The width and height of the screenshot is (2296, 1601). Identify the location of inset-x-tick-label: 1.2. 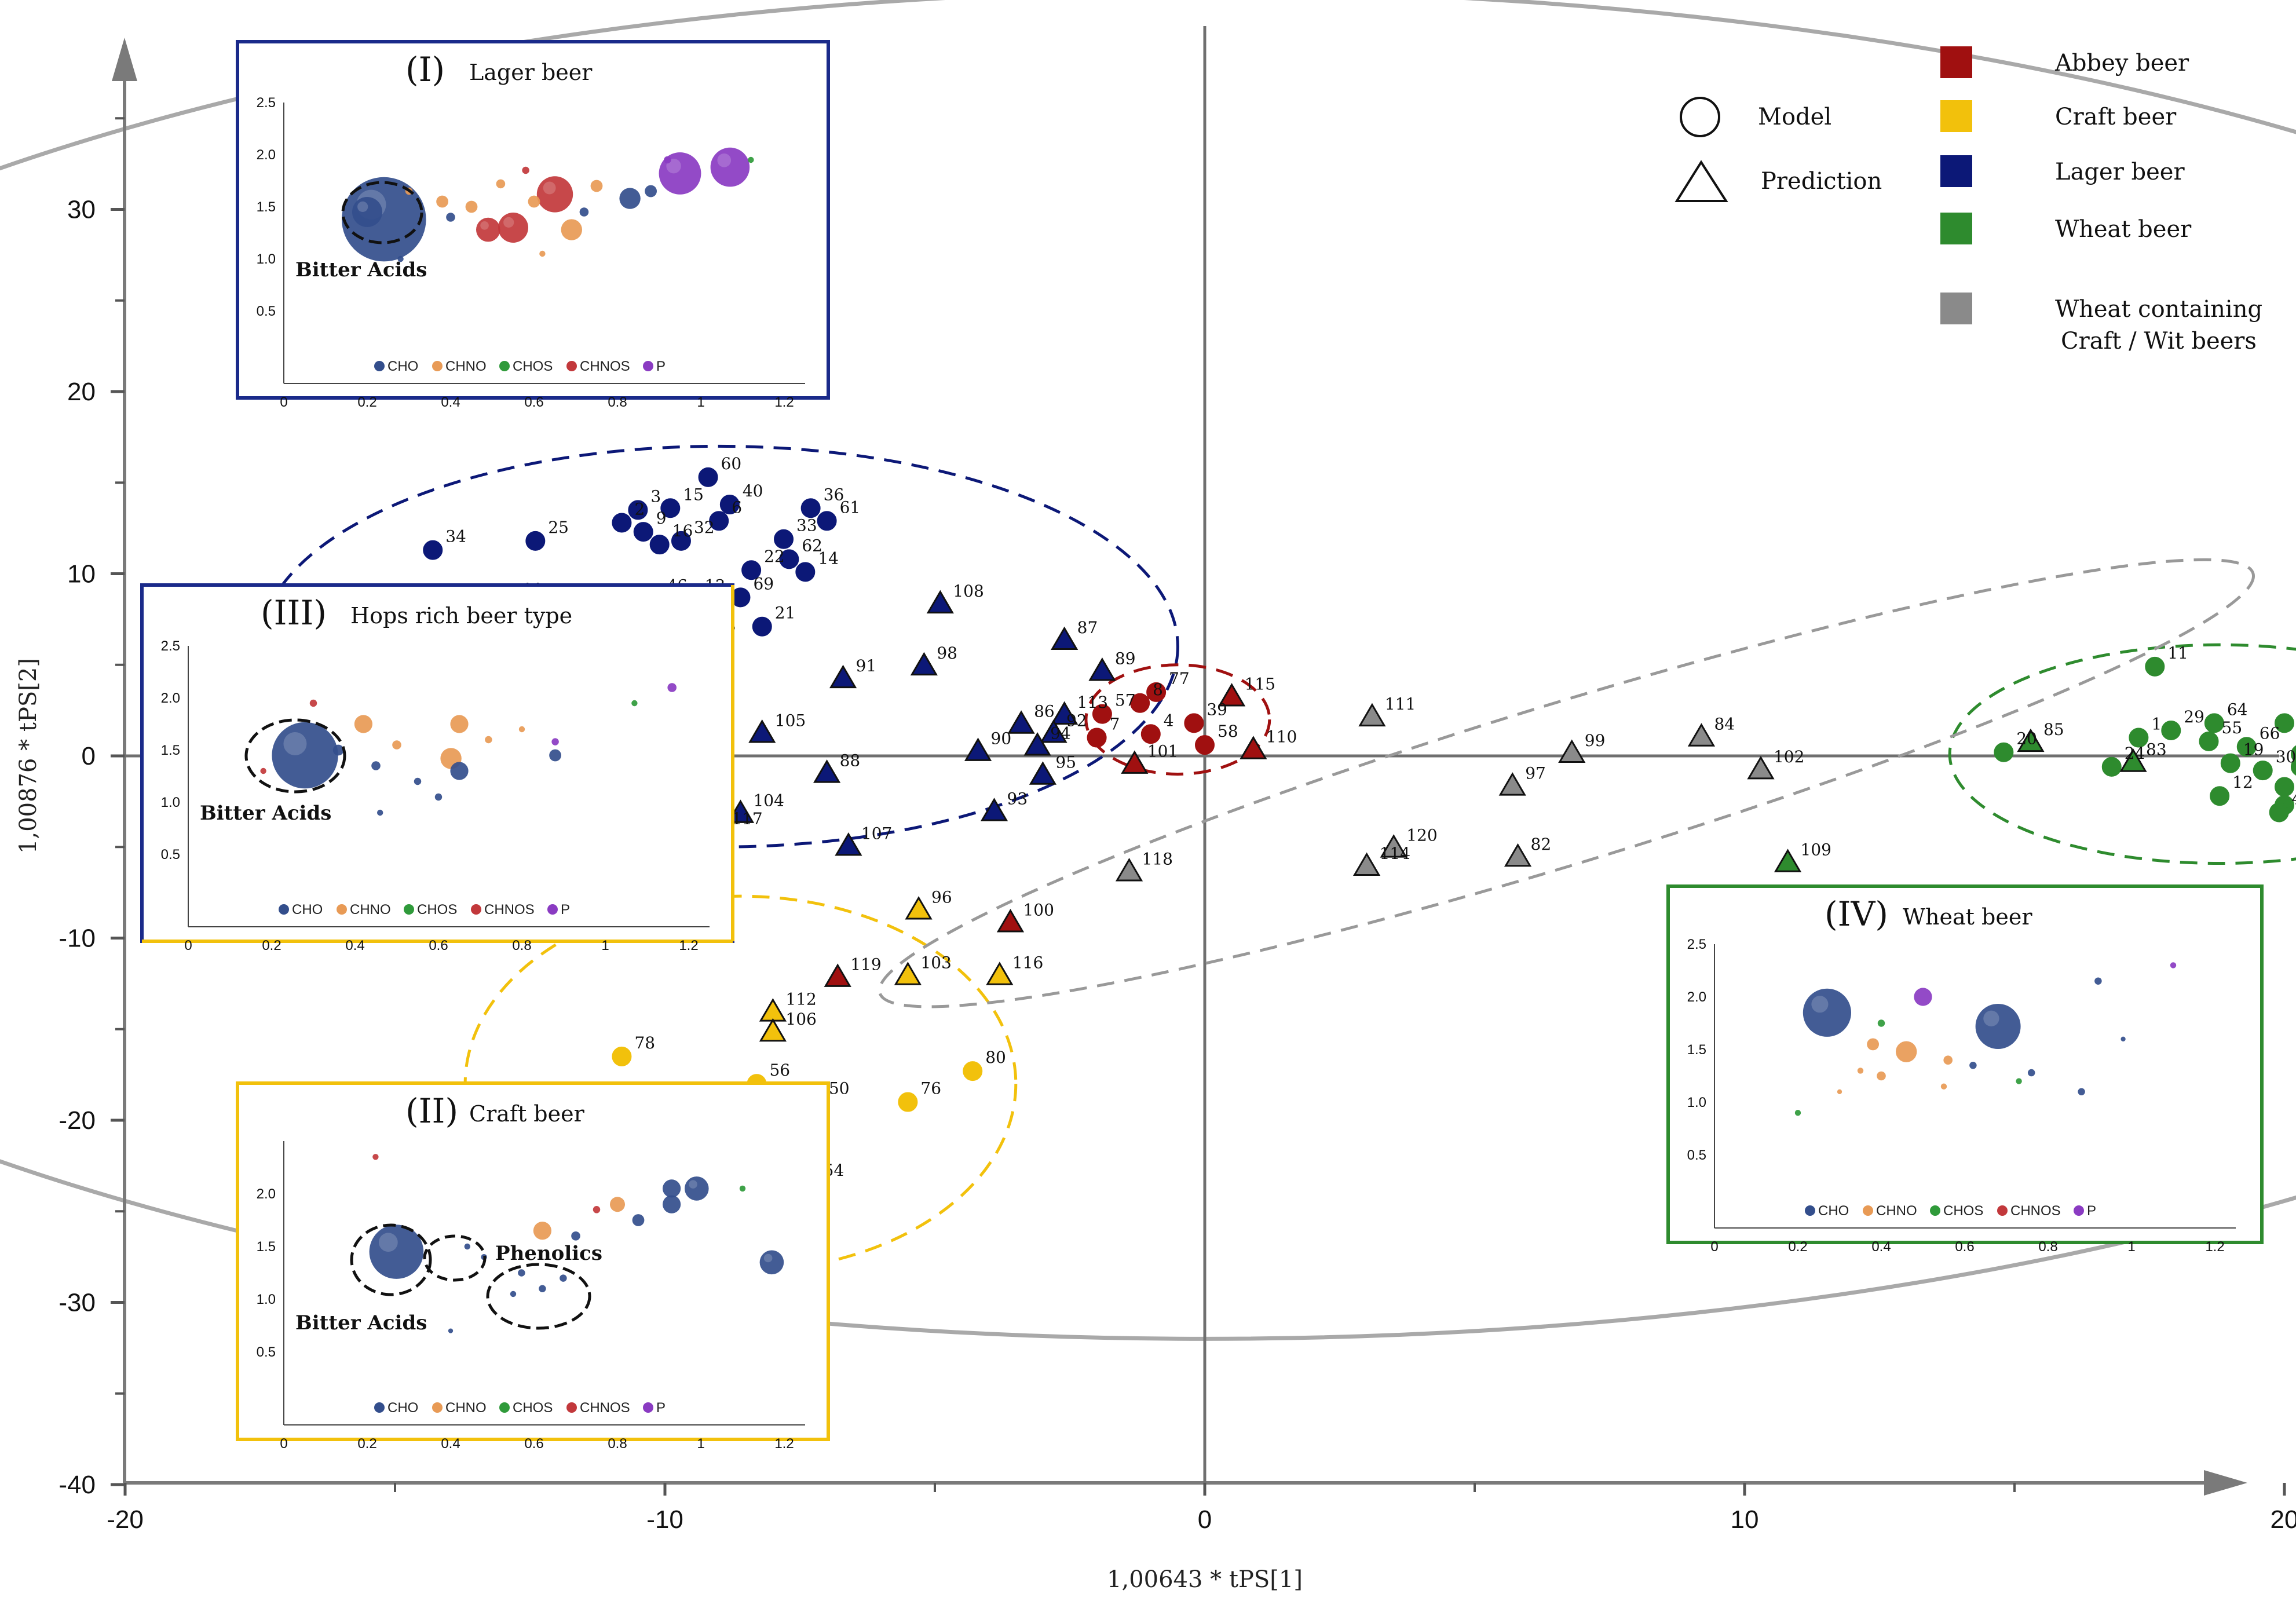
(688, 945).